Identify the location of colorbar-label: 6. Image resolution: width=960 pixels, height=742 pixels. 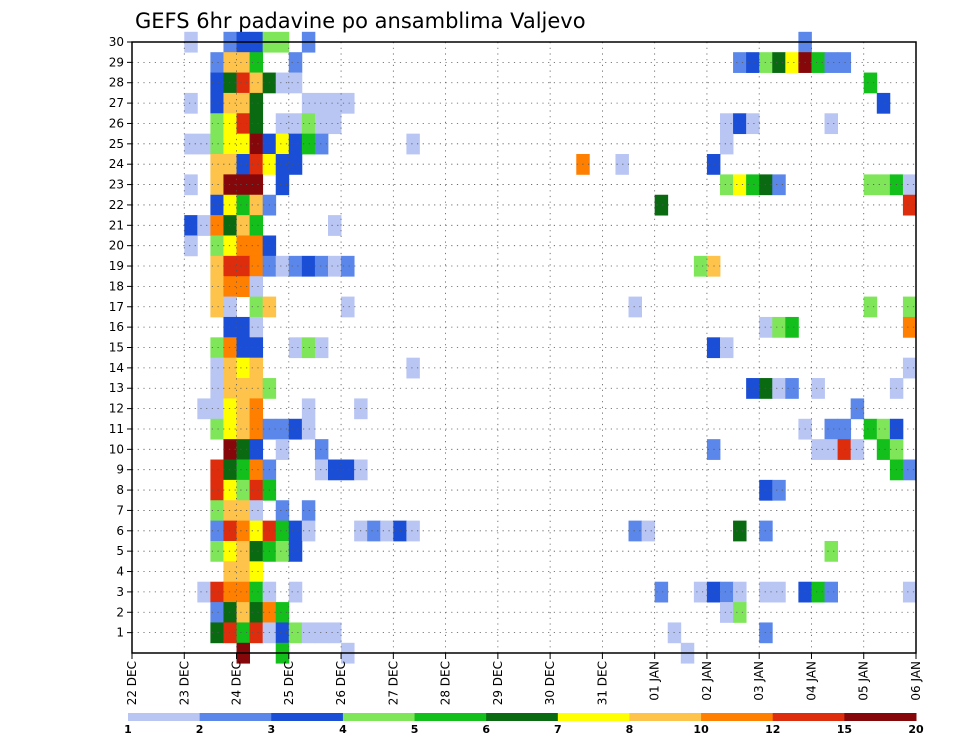
(486, 729).